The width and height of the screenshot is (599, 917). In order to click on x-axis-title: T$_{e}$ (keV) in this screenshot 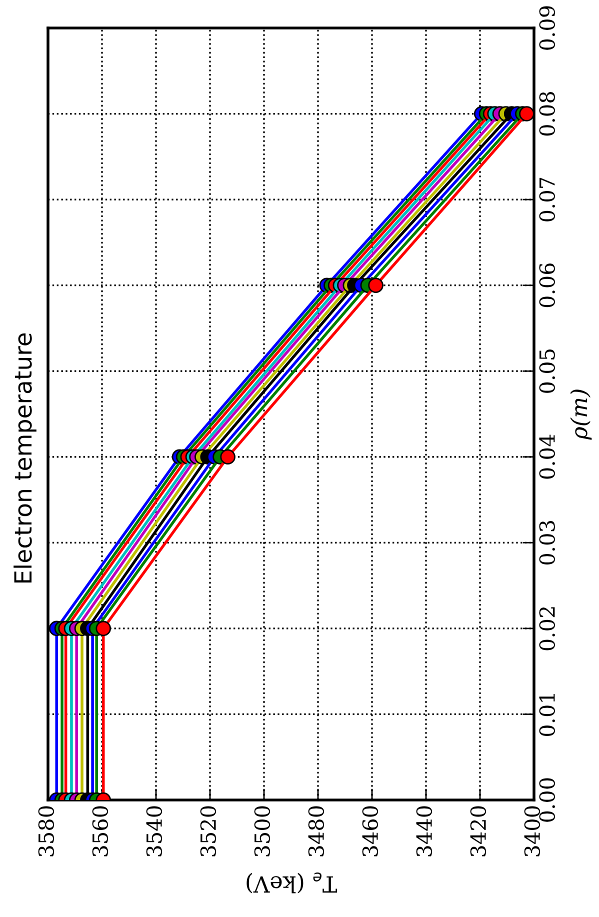, I will do `click(292, 883)`.